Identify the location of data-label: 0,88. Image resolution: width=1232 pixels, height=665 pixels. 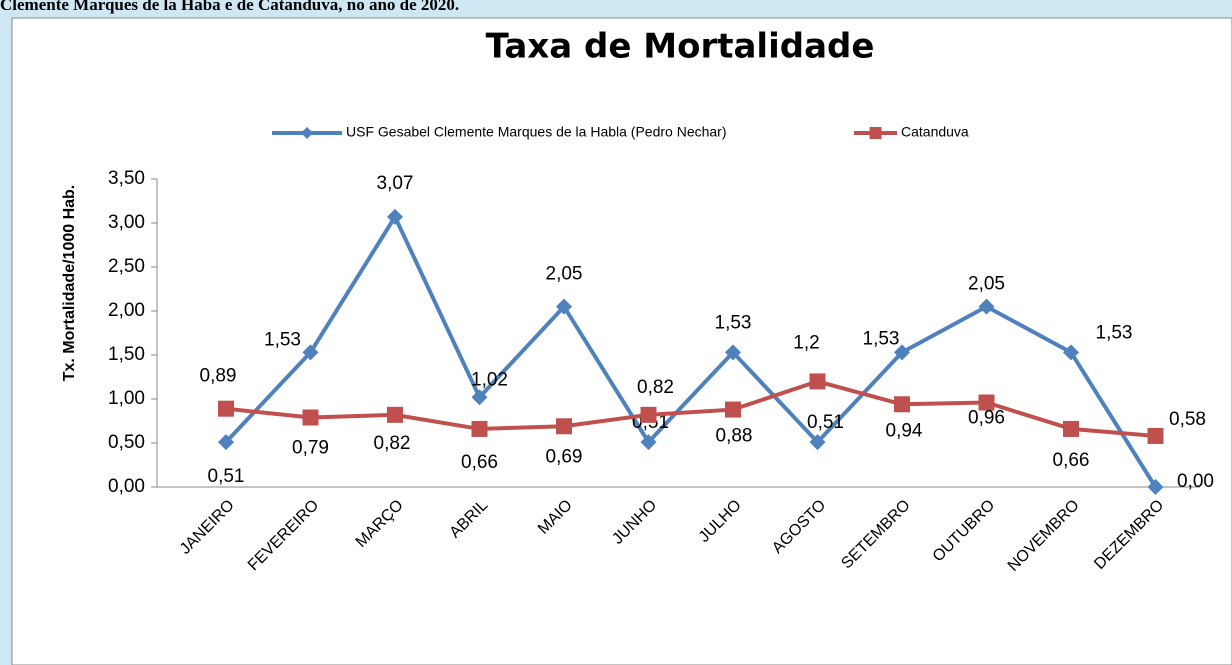
(734, 436).